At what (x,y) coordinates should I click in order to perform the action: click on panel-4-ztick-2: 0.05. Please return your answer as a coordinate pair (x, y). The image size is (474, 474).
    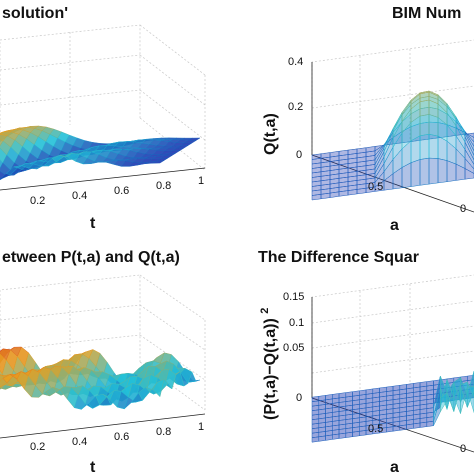
    Looking at the image, I should click on (293, 348).